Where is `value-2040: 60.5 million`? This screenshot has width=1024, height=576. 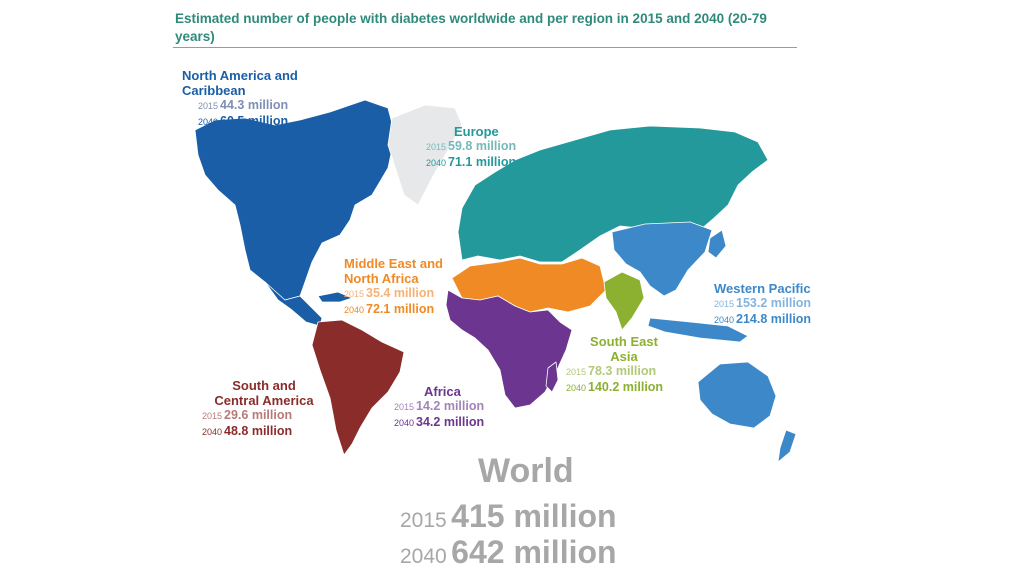
value-2040: 60.5 million is located at coordinates (254, 121).